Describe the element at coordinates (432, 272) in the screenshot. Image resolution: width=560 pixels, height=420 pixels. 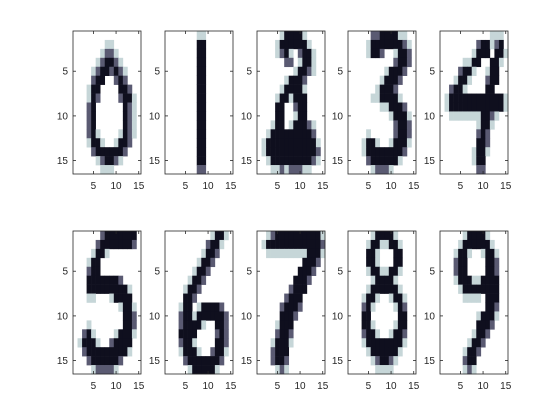
I see `y-tick-label: 5` at that location.